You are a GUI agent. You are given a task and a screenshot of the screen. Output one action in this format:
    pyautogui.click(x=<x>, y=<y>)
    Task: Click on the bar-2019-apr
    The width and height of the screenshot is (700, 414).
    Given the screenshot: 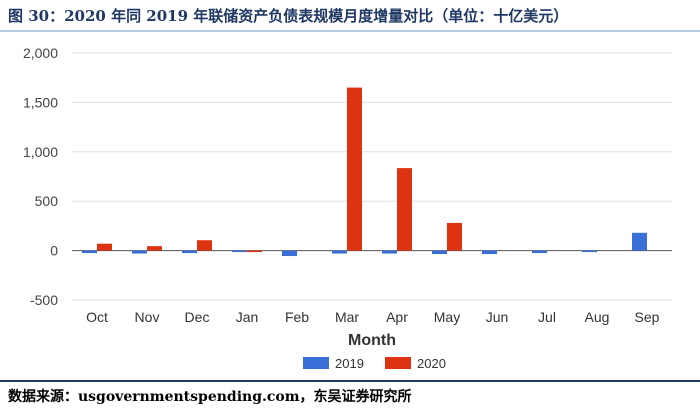 What is the action you would take?
    pyautogui.click(x=389, y=252)
    